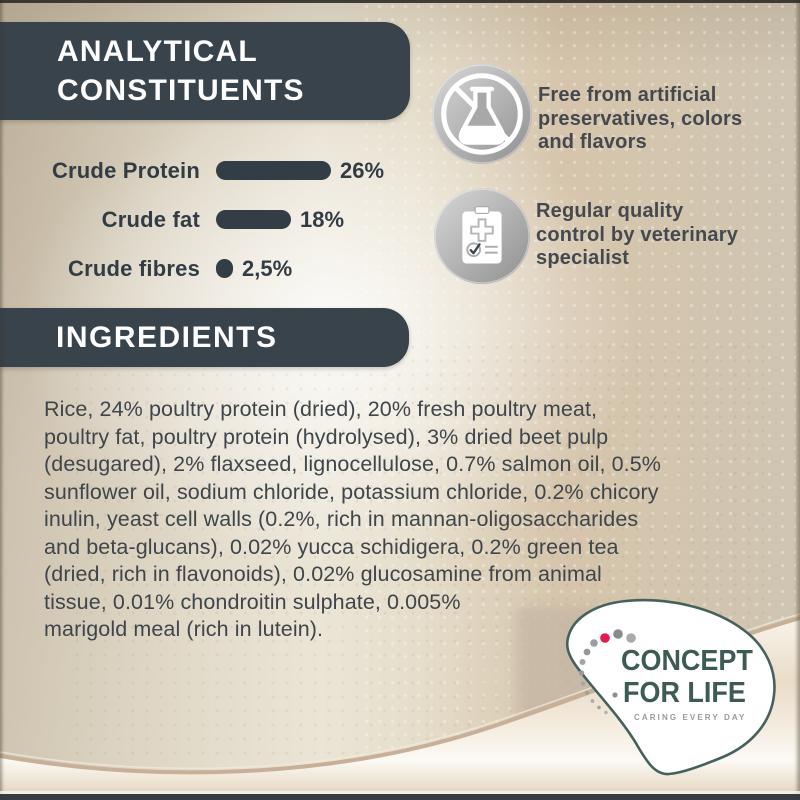 The image size is (800, 800). I want to click on text-line: CONSTITUENTS, so click(181, 90).